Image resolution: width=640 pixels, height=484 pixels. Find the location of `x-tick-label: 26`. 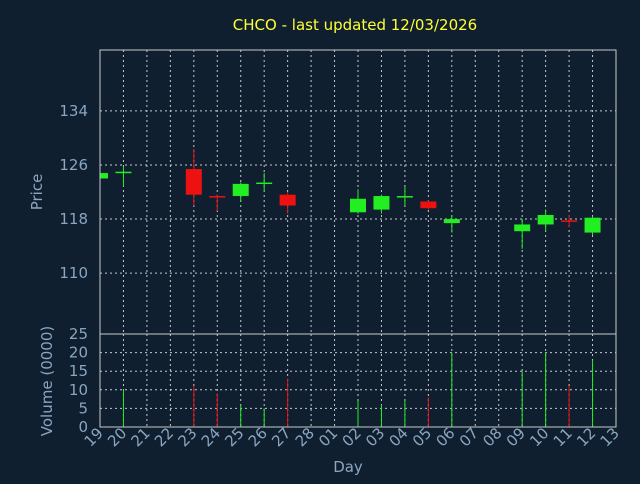

x-tick-label: 26 is located at coordinates (258, 437).